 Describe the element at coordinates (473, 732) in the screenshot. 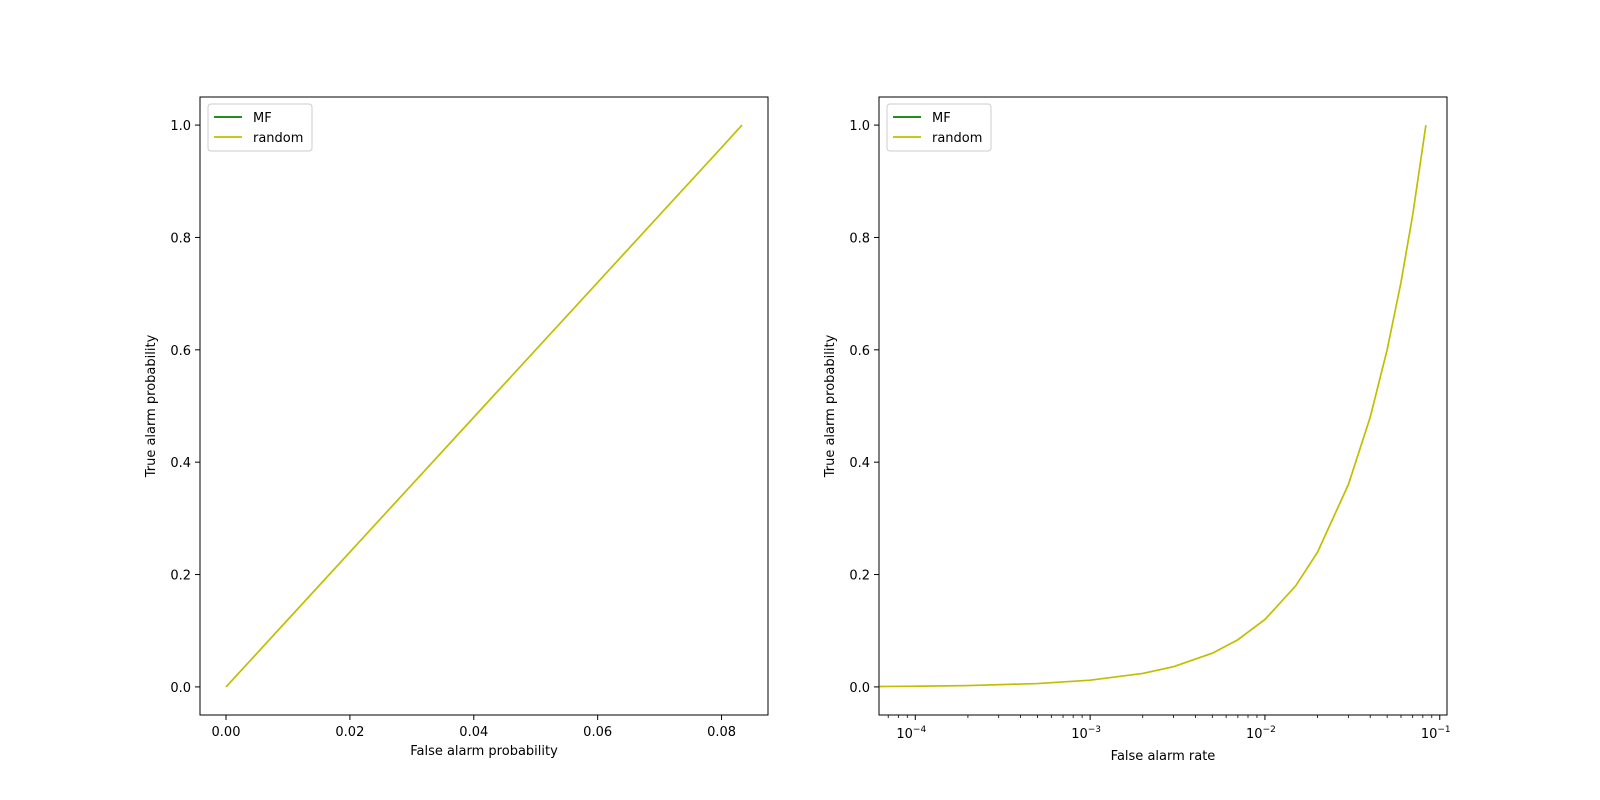

I see `x-tick-label: 0.04` at that location.